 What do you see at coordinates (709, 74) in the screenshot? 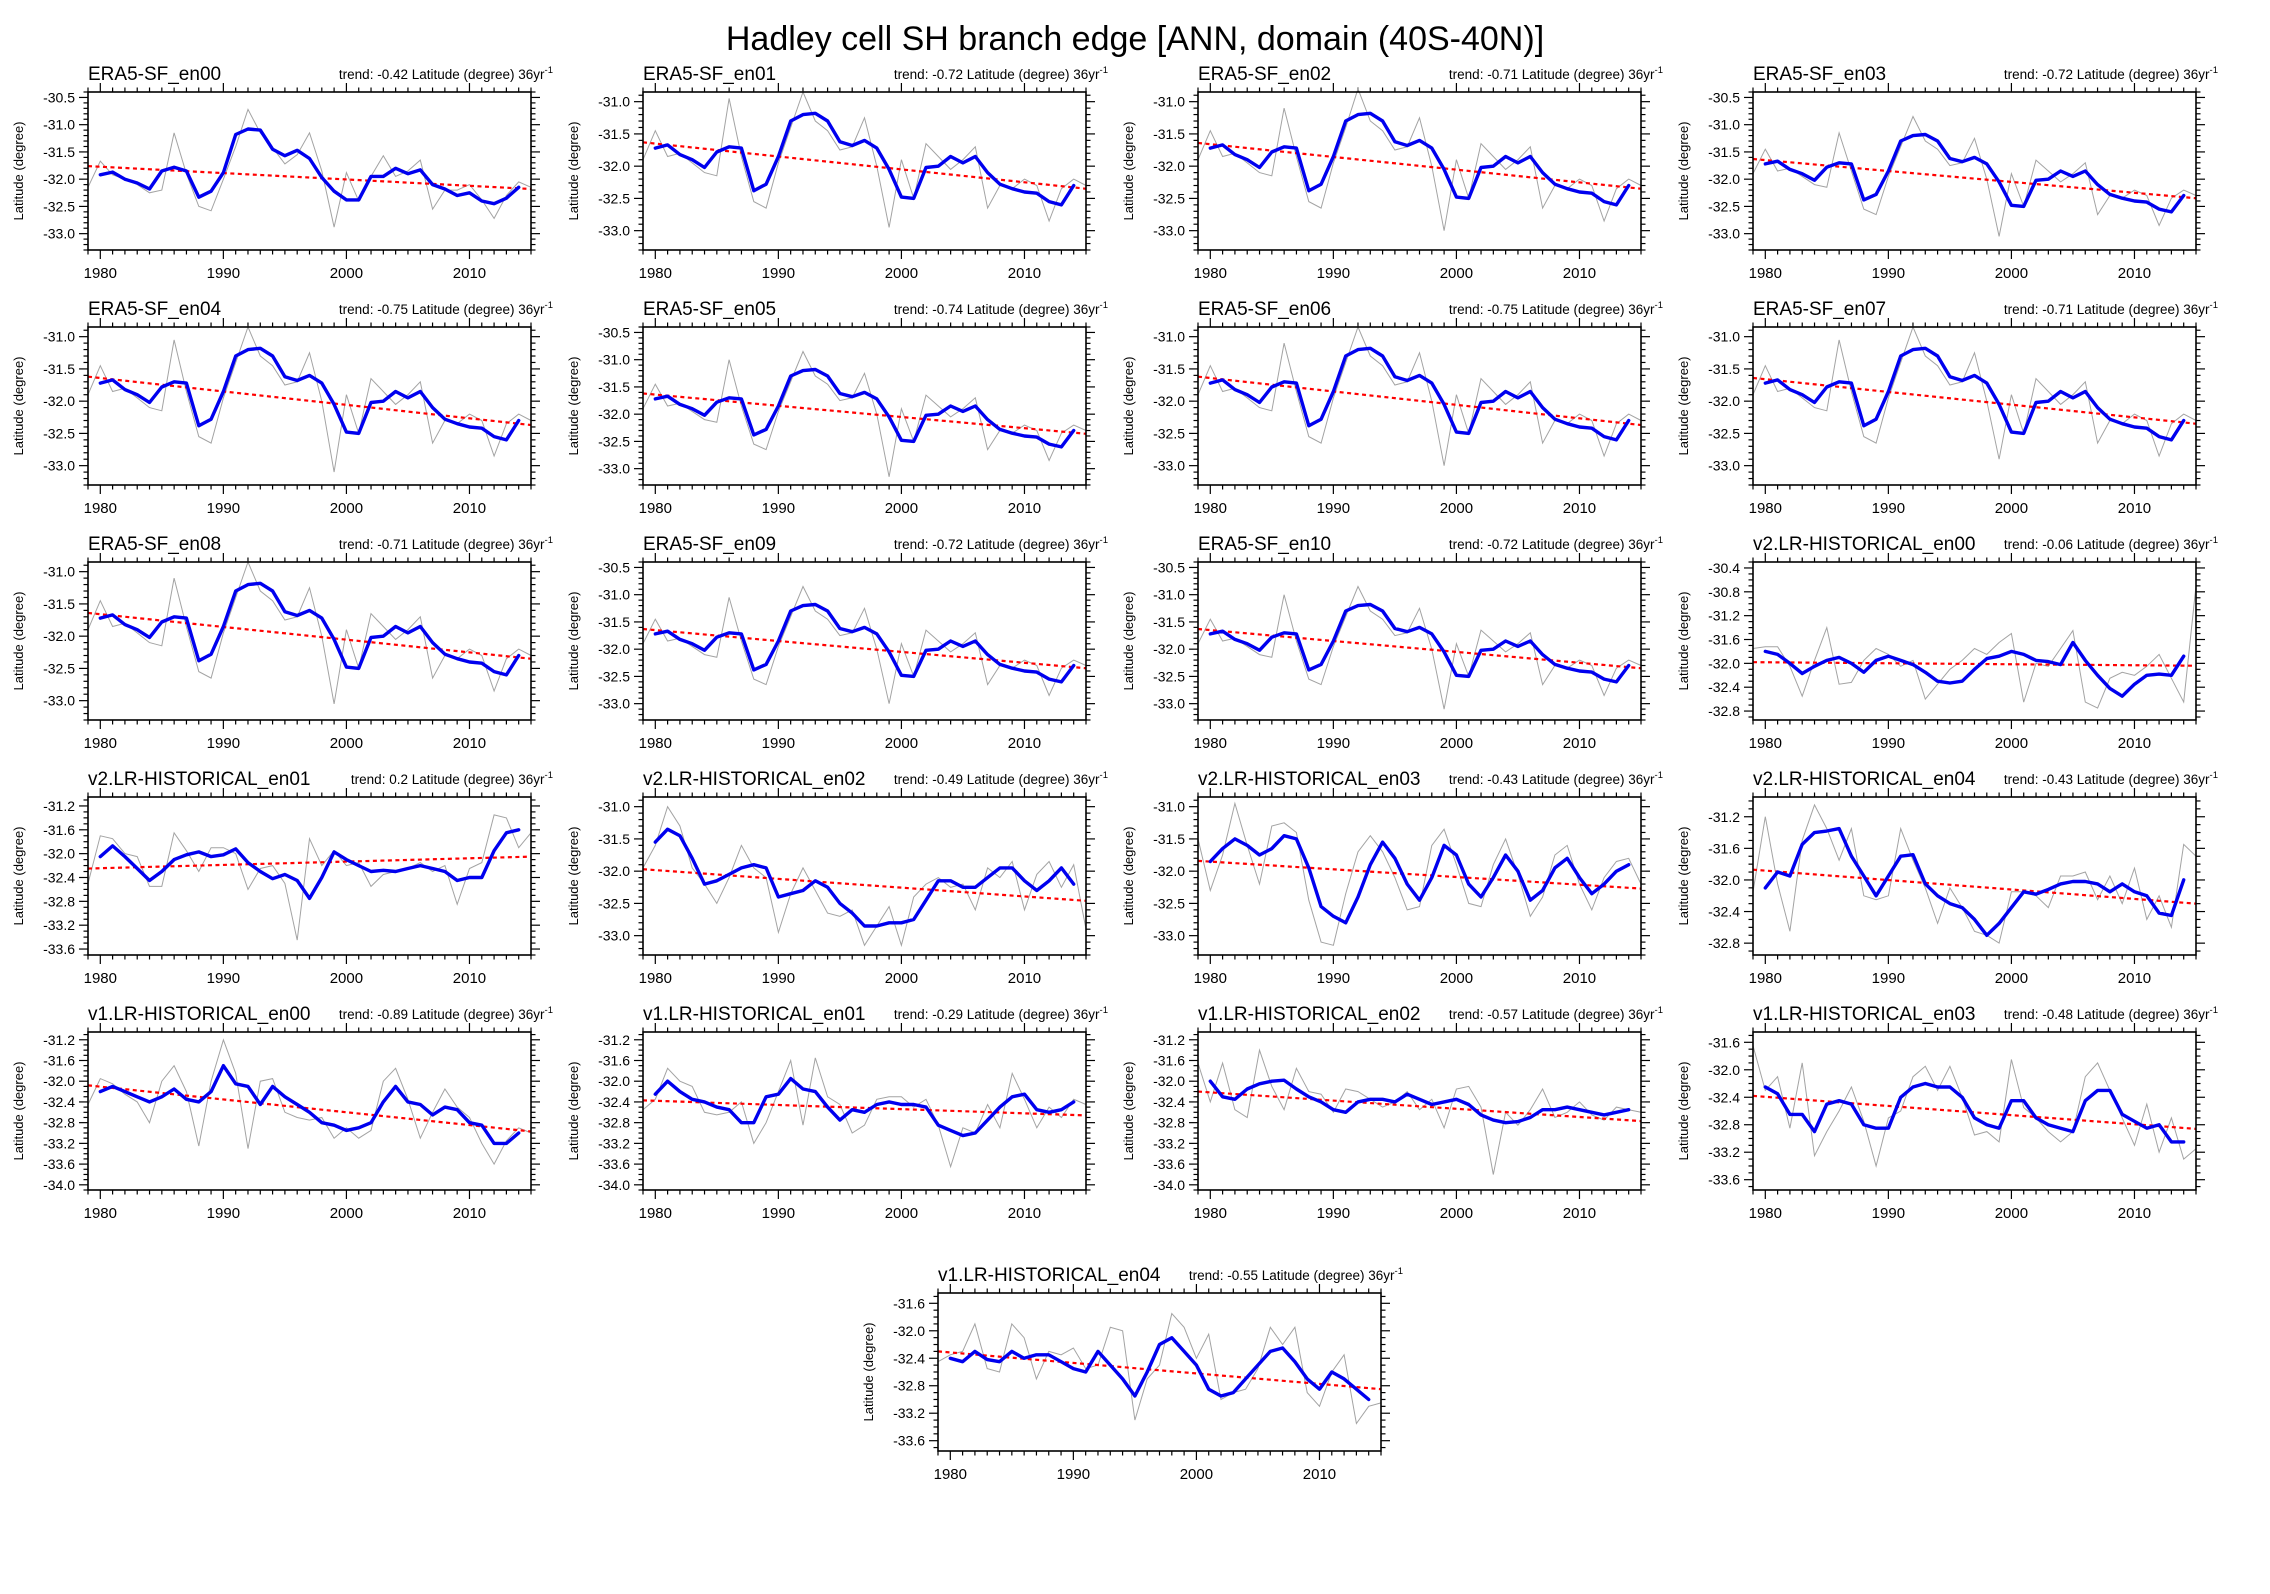
I see `panel-title: ERA5-SF_en01` at bounding box center [709, 74].